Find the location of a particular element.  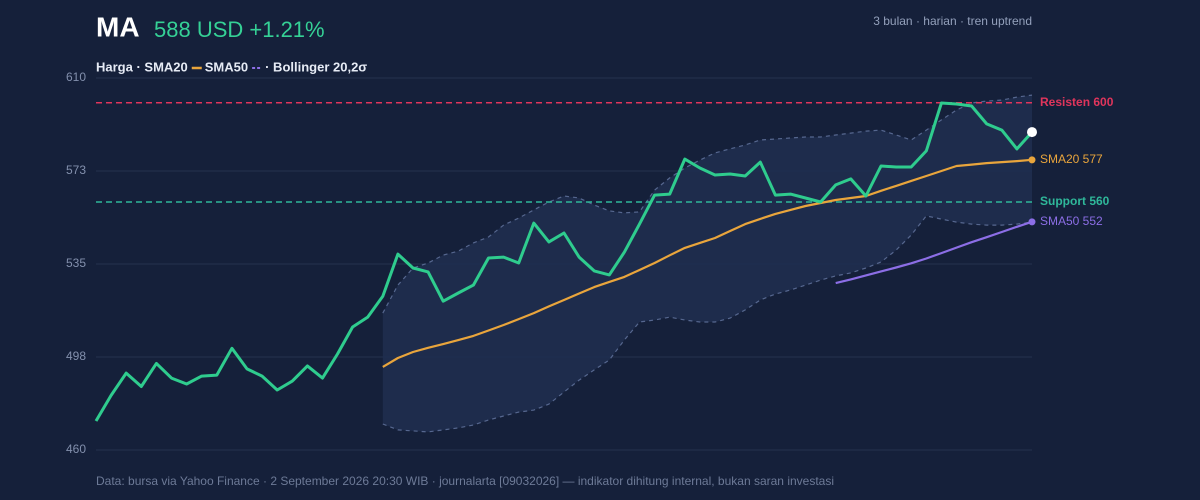

reference-label: Support 560 is located at coordinates (1075, 201).